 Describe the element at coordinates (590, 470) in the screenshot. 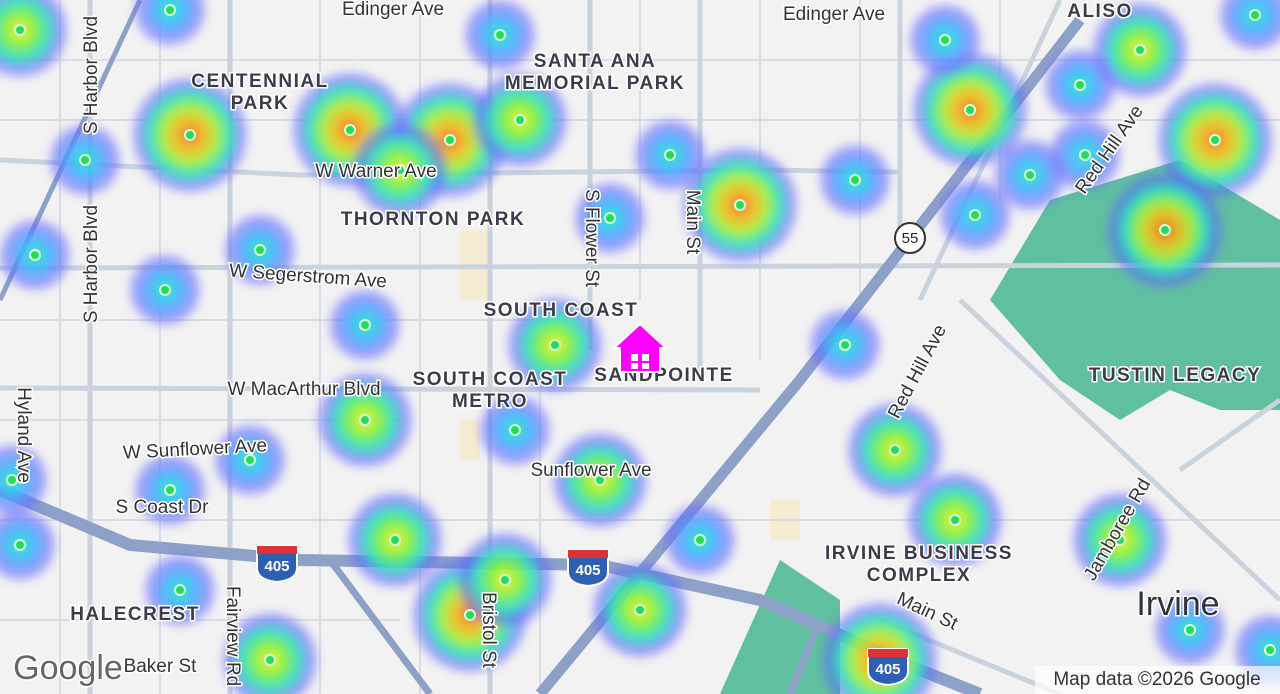

I see `street-label: Sunflower Ave` at that location.